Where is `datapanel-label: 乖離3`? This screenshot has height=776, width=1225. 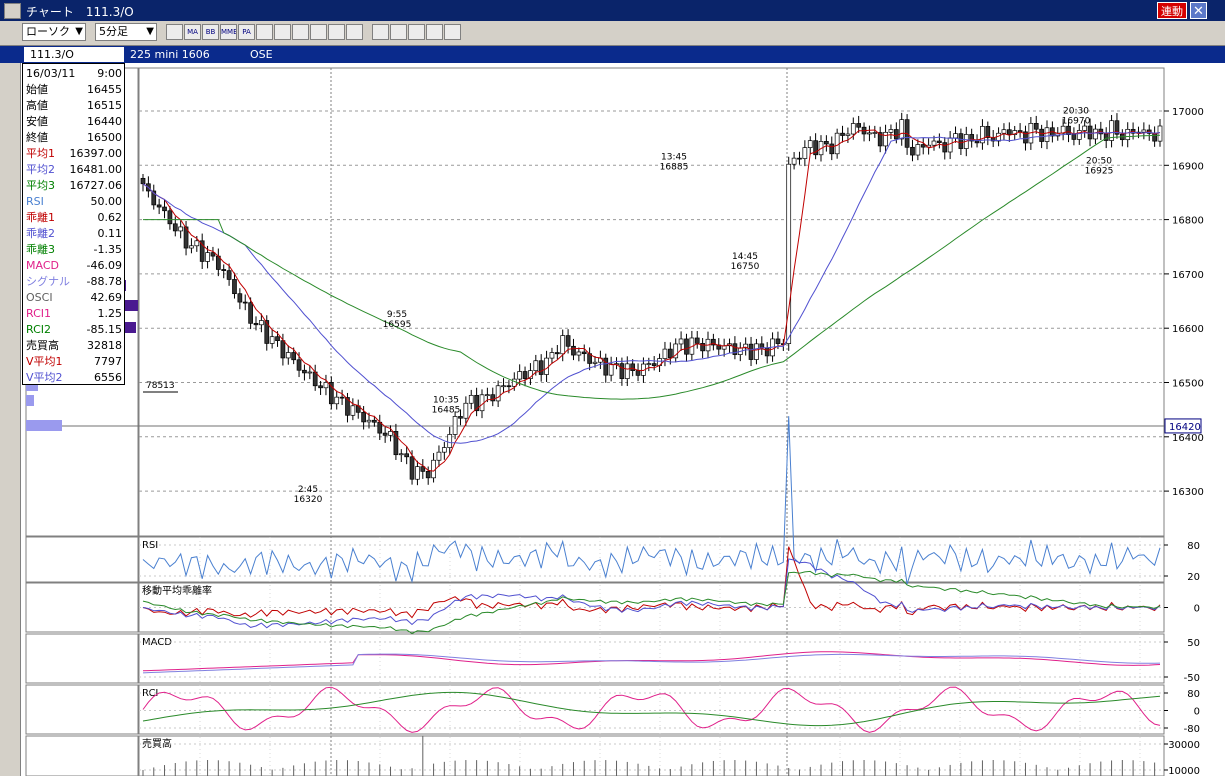 datapanel-label: 乖離3 is located at coordinates (40, 249).